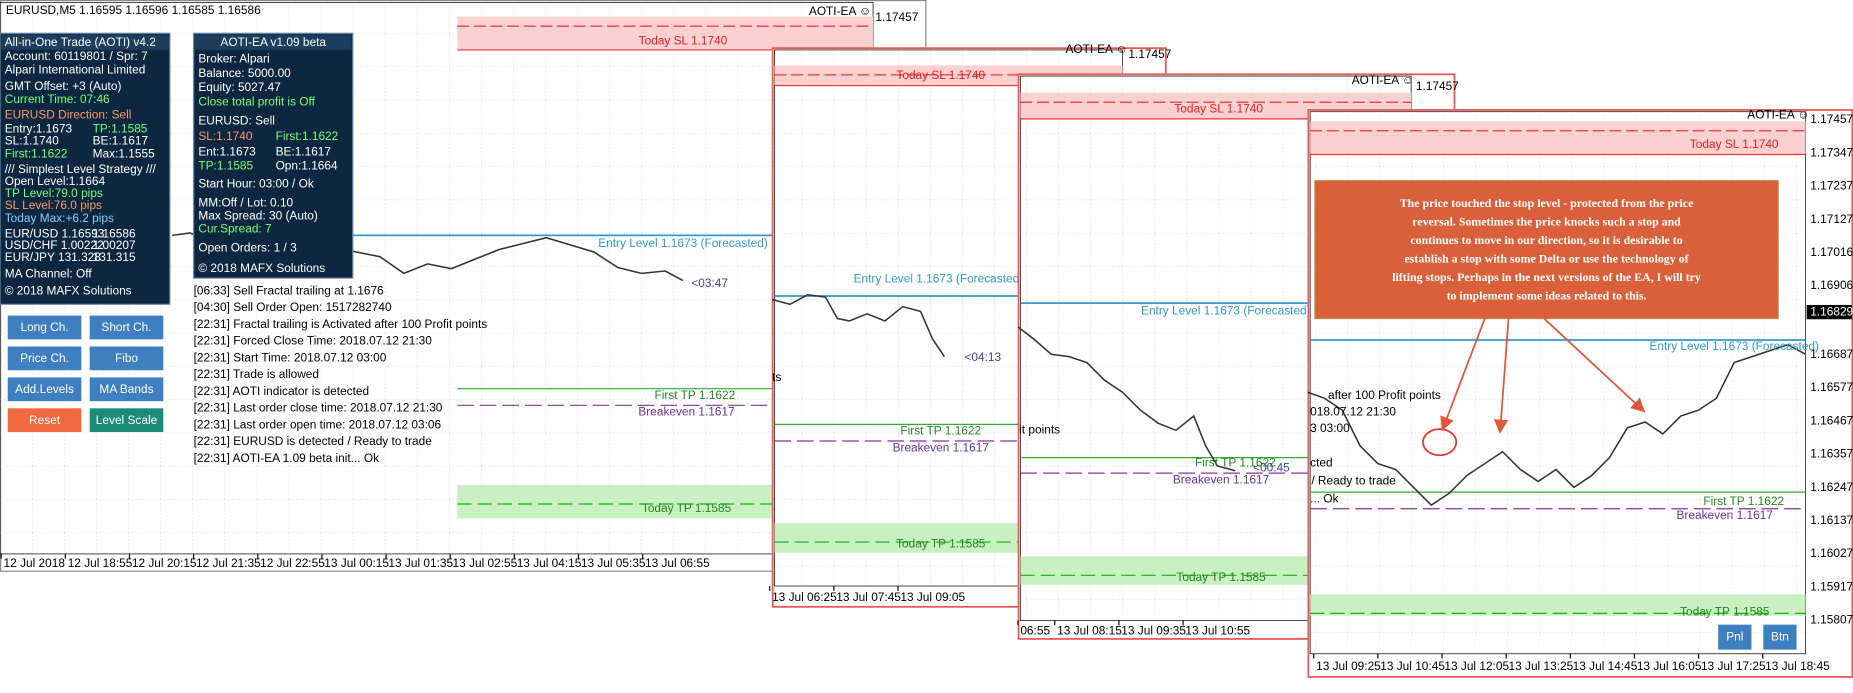 Image resolution: width=1853 pixels, height=693 pixels. I want to click on log-line: [22:31] Start Time: 2018.07.12 03:00, so click(290, 357).